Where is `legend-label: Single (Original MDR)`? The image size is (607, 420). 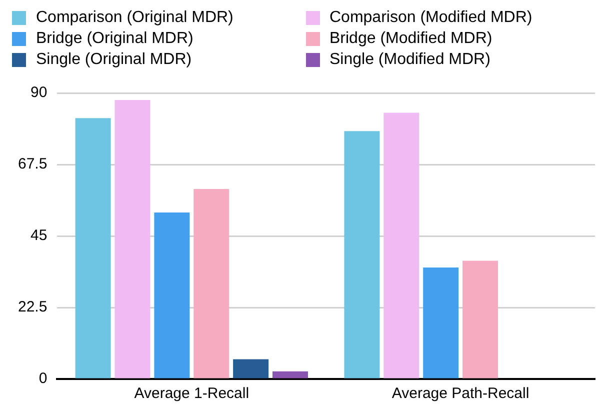 legend-label: Single (Original MDR) is located at coordinates (114, 60).